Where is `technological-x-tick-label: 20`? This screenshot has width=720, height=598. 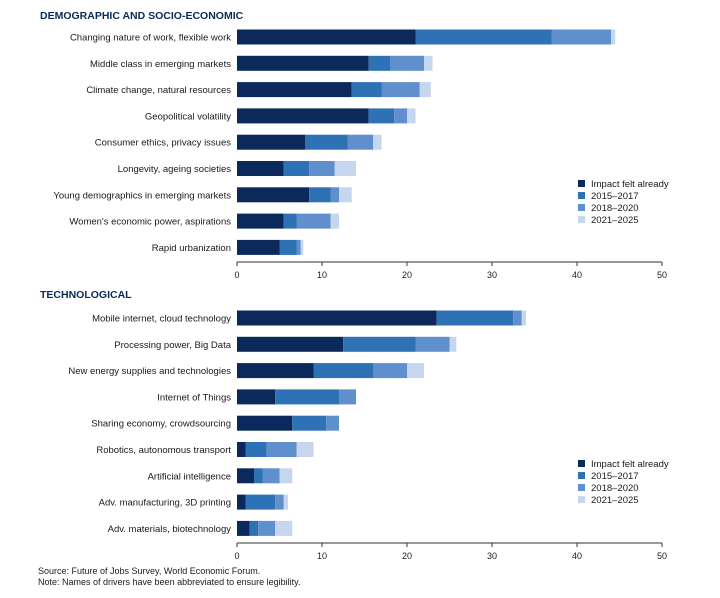
technological-x-tick-label: 20 is located at coordinates (407, 556).